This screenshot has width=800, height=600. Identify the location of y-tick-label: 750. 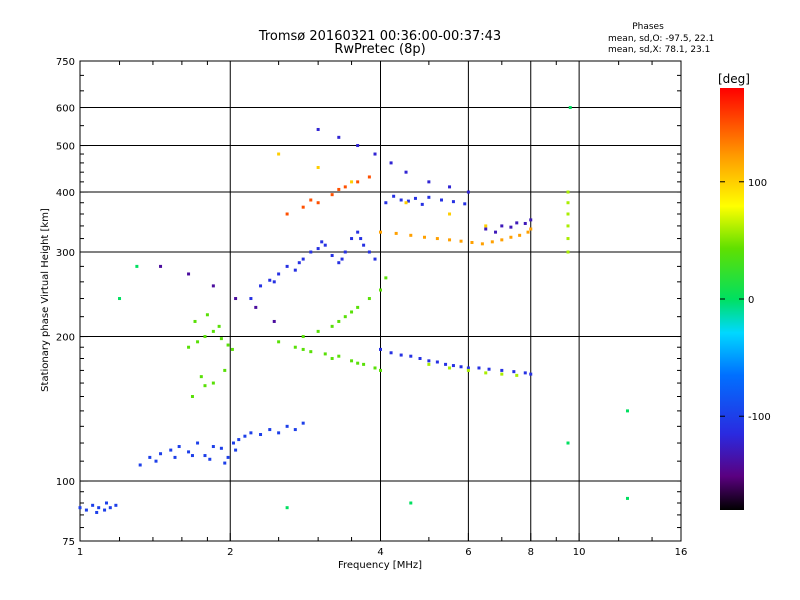
(65, 62).